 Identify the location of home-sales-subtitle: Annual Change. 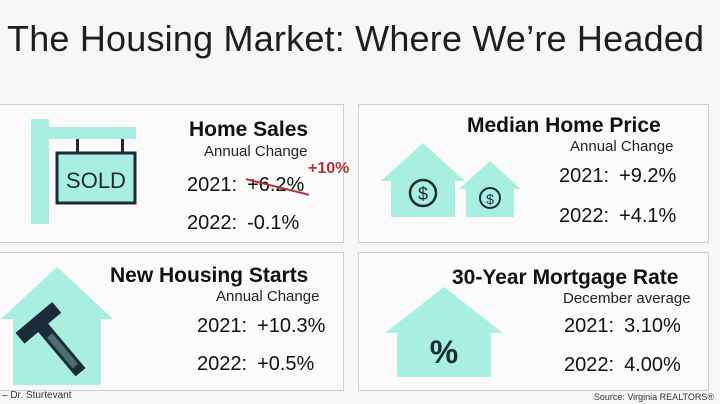
(256, 151).